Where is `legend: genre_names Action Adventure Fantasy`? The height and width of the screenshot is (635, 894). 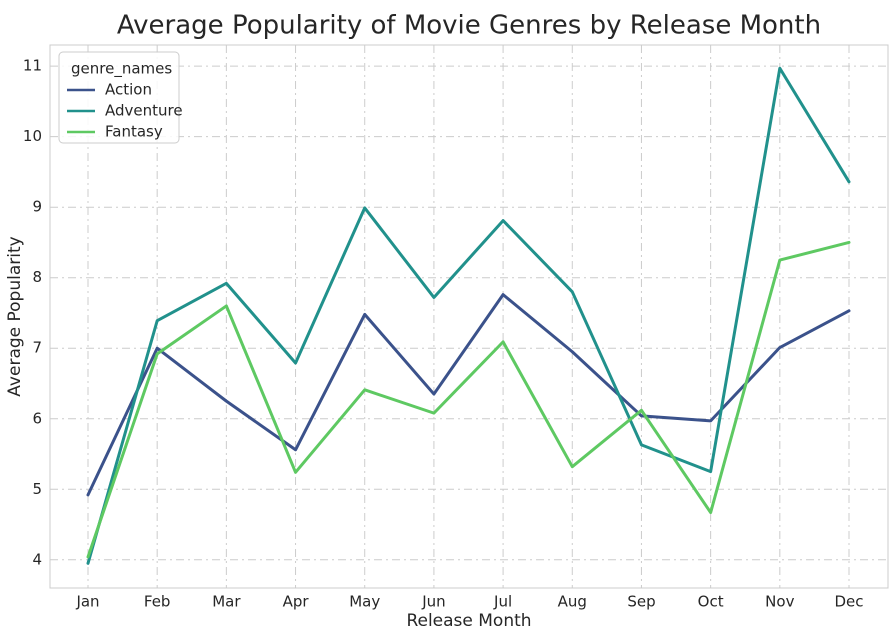
legend: genre_names Action Adventure Fantasy is located at coordinates (120, 97).